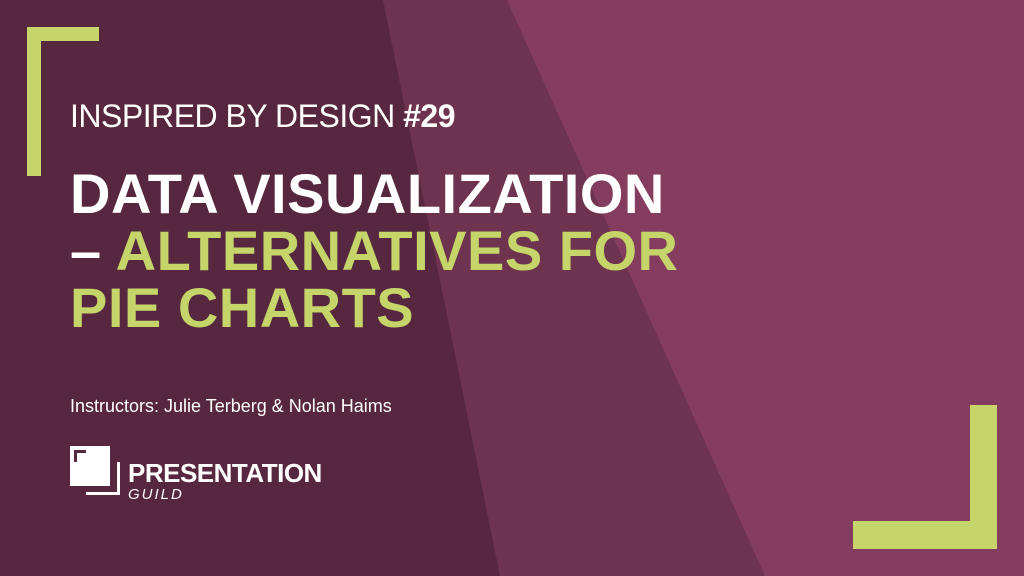 The width and height of the screenshot is (1024, 576). Describe the element at coordinates (86, 250) in the screenshot. I see `title-dash: –` at that location.